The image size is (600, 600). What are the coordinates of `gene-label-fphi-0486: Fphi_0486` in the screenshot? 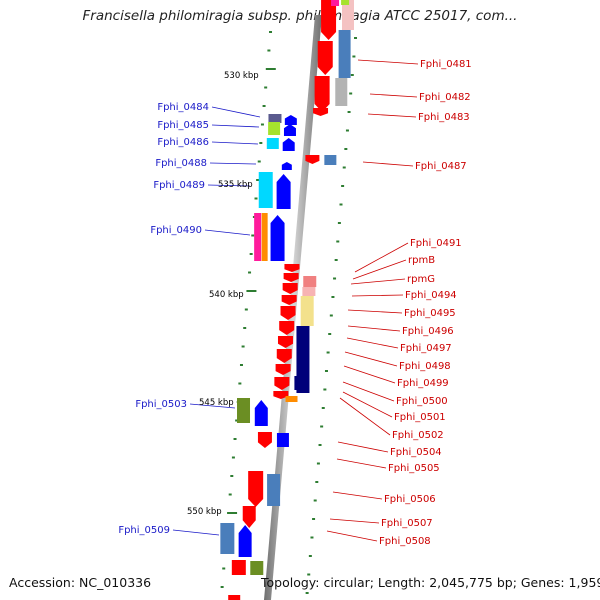 It's located at (183, 142).